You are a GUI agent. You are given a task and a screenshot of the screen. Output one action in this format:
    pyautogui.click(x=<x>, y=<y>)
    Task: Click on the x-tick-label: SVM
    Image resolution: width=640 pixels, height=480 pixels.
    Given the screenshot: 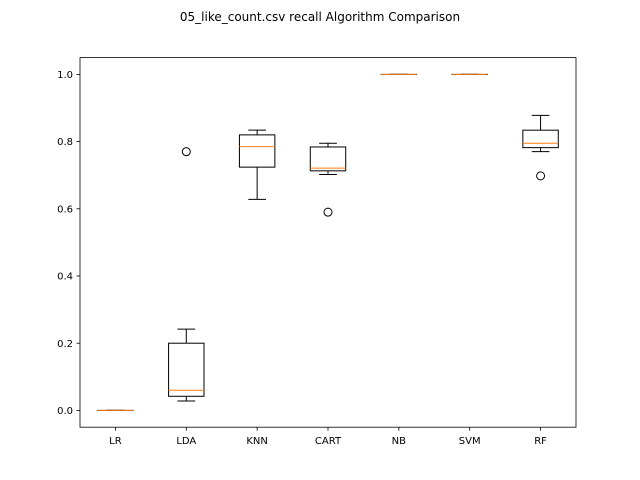 What is the action you would take?
    pyautogui.click(x=470, y=441)
    